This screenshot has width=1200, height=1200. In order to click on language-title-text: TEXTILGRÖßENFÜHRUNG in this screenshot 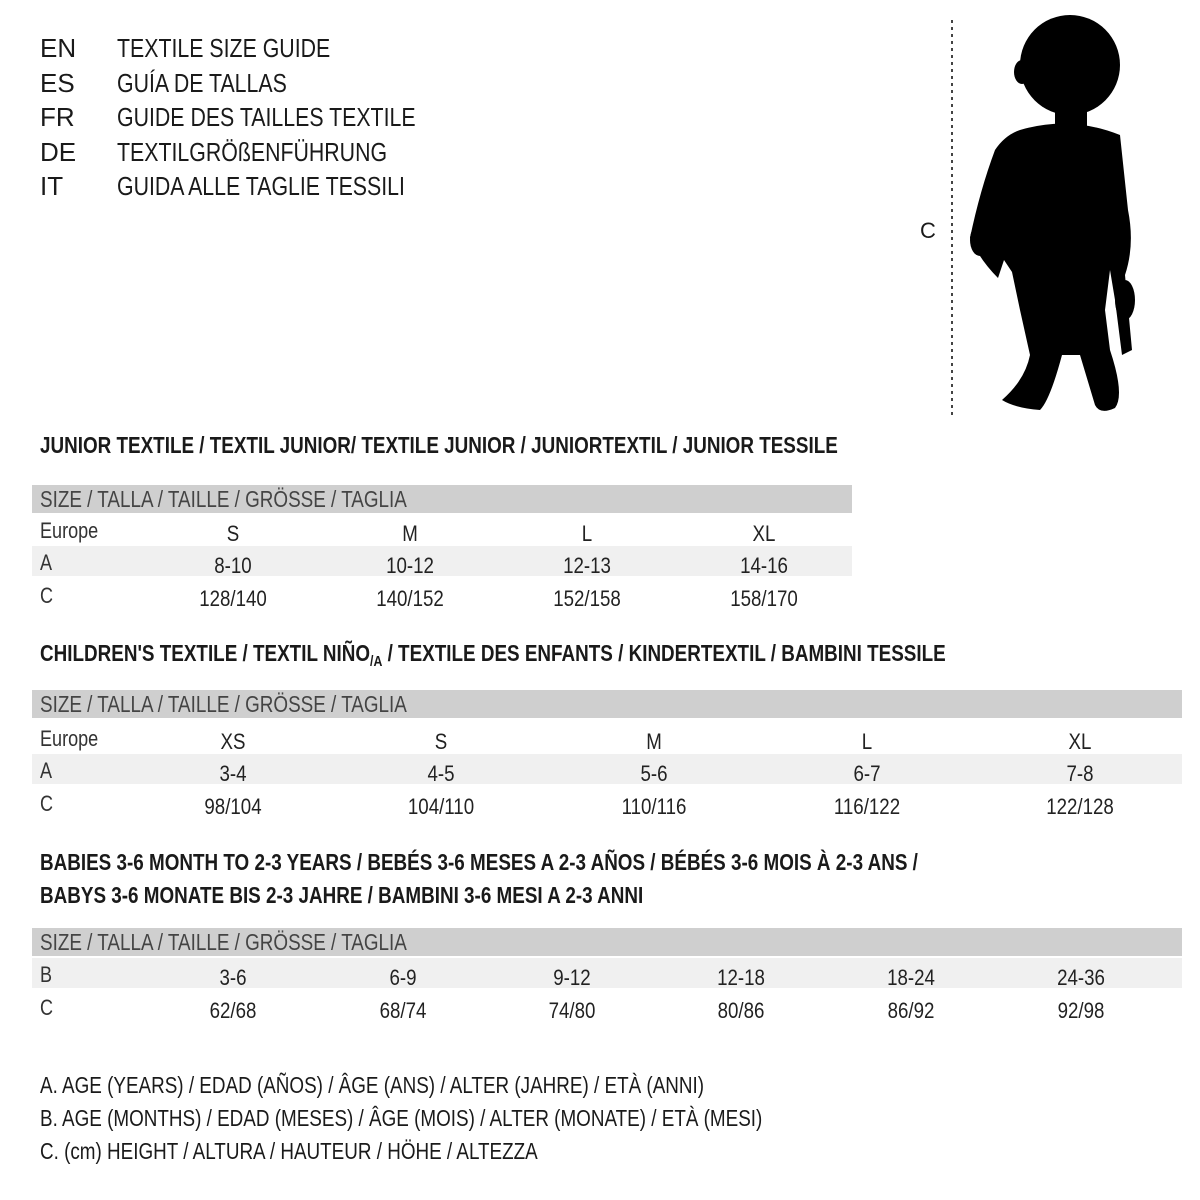, I will do `click(252, 151)`.